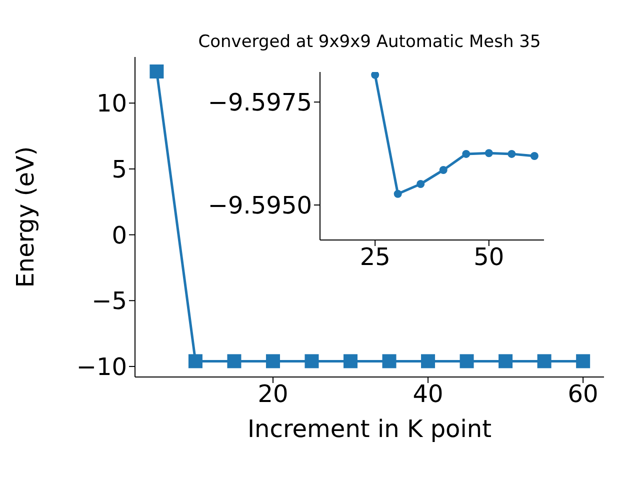  What do you see at coordinates (369, 42) in the screenshot?
I see `chart-title: Converged at 9x9x9 Automatic Mesh 35` at bounding box center [369, 42].